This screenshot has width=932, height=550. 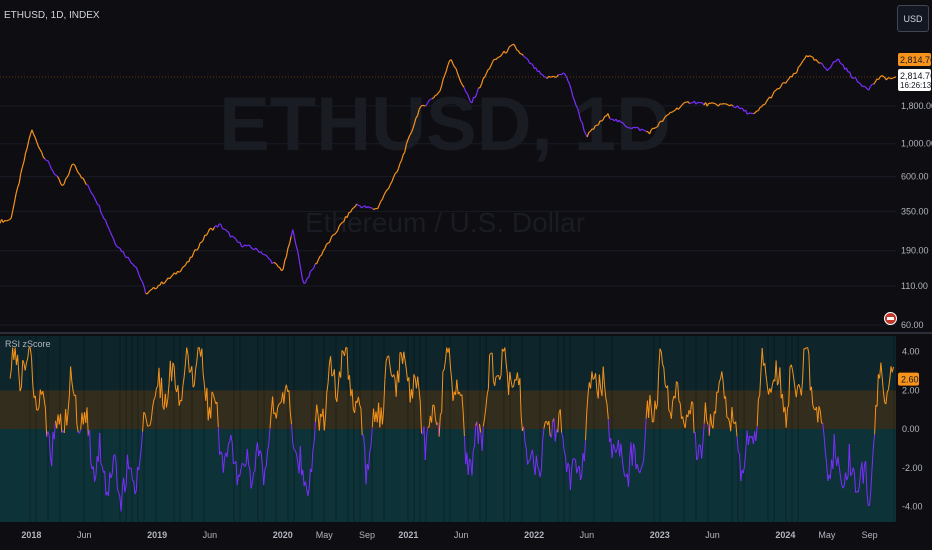 What do you see at coordinates (367, 535) in the screenshot?
I see `time-tick-label: Sep` at bounding box center [367, 535].